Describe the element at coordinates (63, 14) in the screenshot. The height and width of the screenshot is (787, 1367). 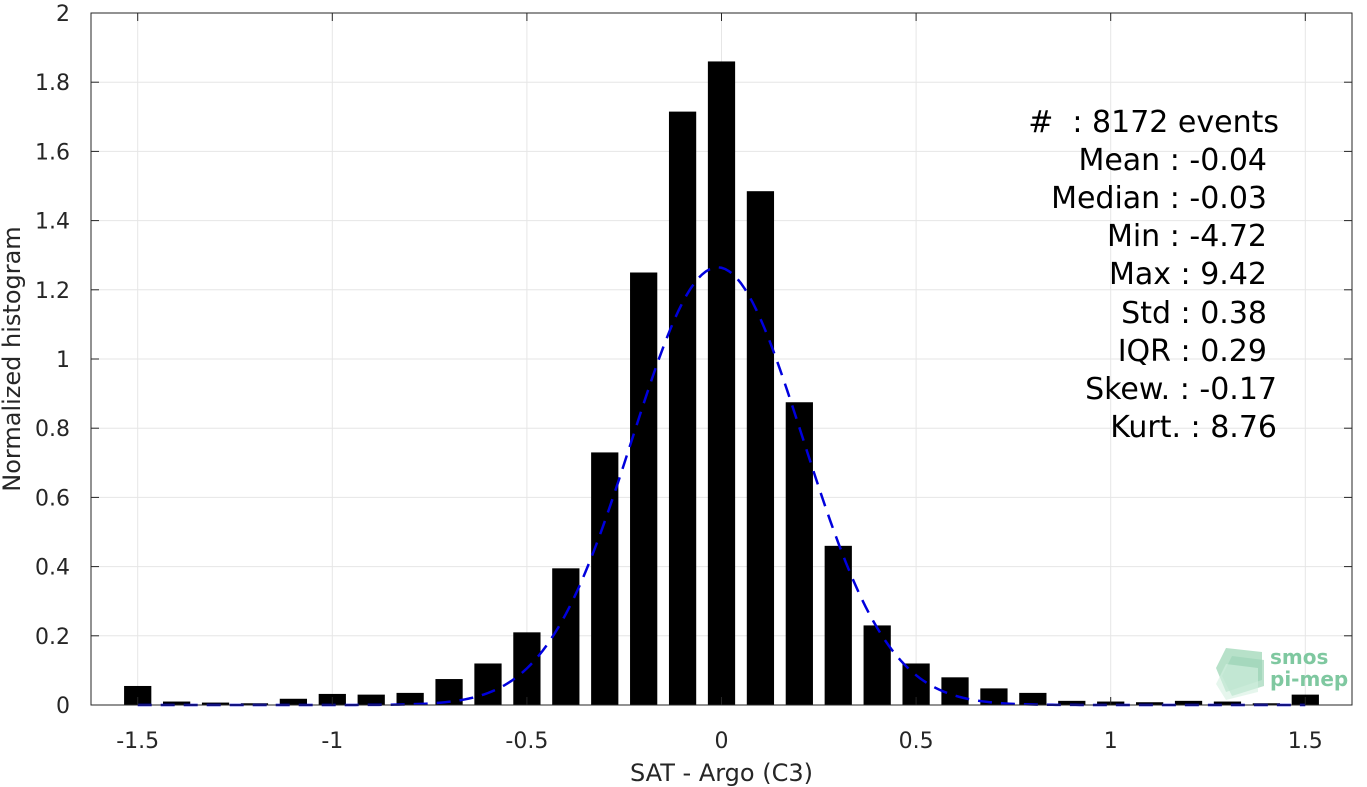
I see `y-tick-label: 2` at that location.